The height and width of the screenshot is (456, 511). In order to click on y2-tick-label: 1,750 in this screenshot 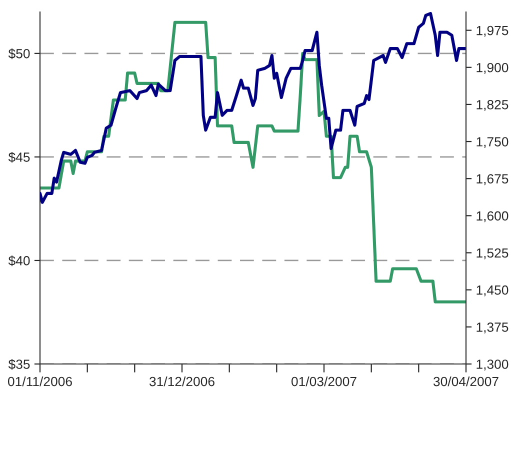, I will do `click(492, 142)`.